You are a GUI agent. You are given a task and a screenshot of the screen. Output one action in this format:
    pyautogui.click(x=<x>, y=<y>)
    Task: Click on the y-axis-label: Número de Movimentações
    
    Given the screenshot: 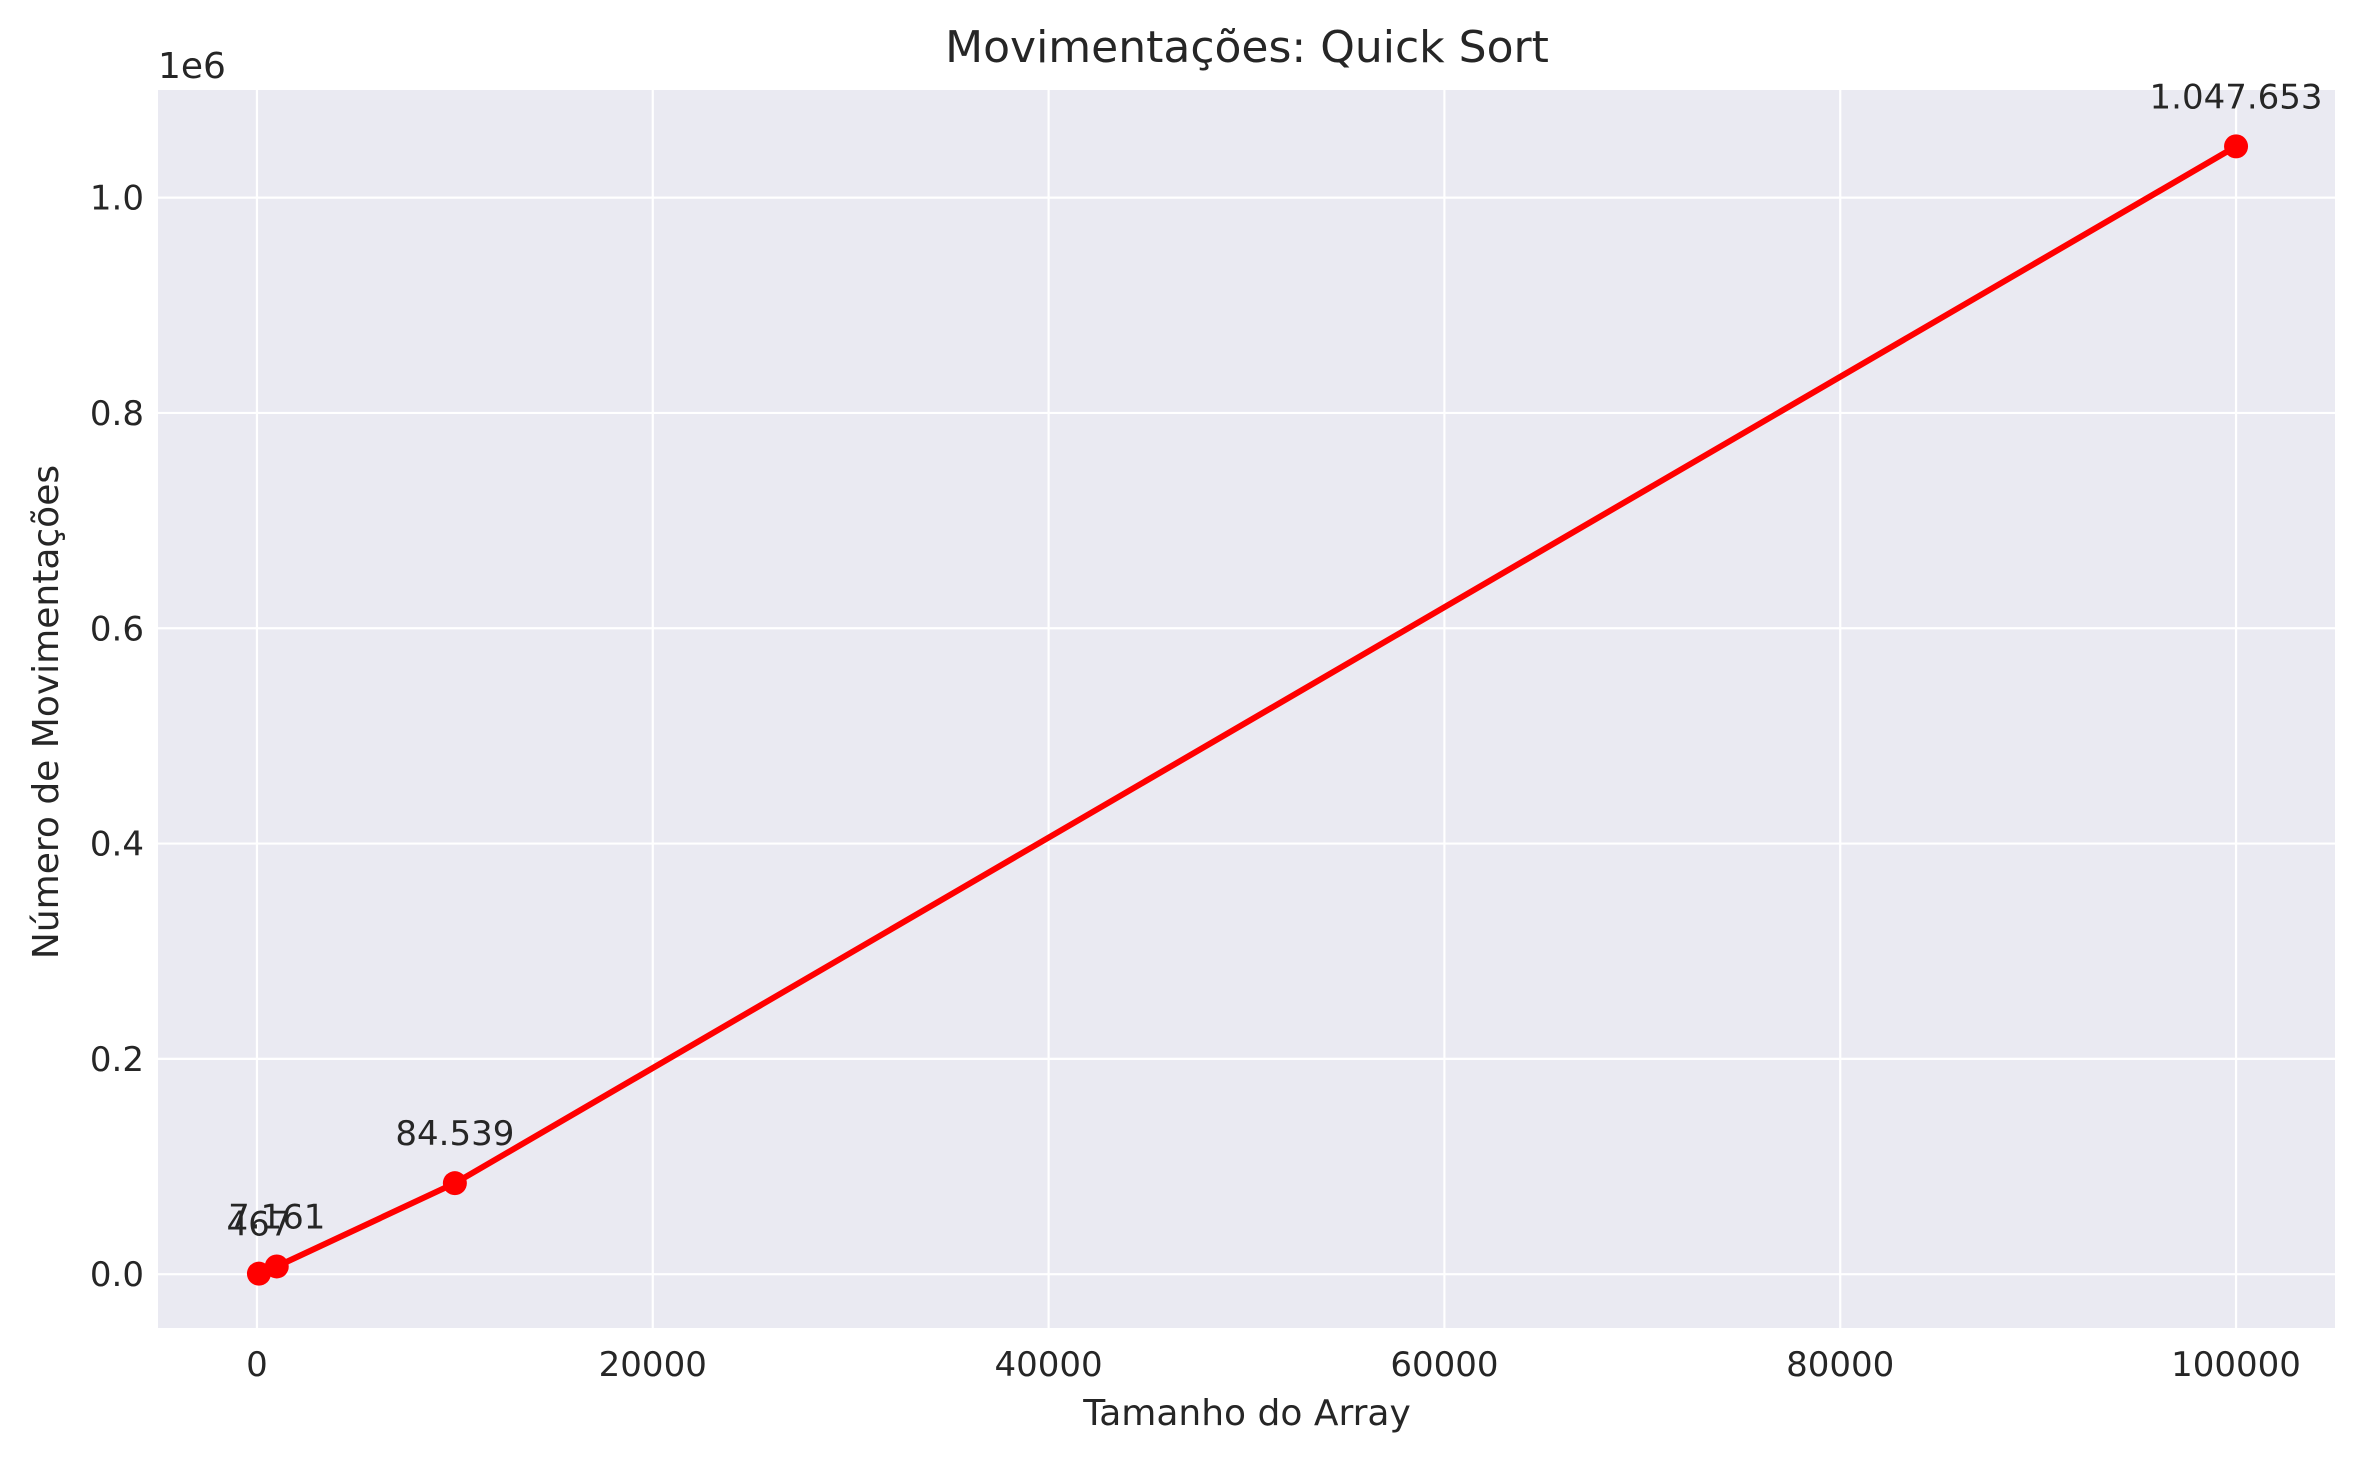 What is the action you would take?
    pyautogui.click(x=46, y=712)
    